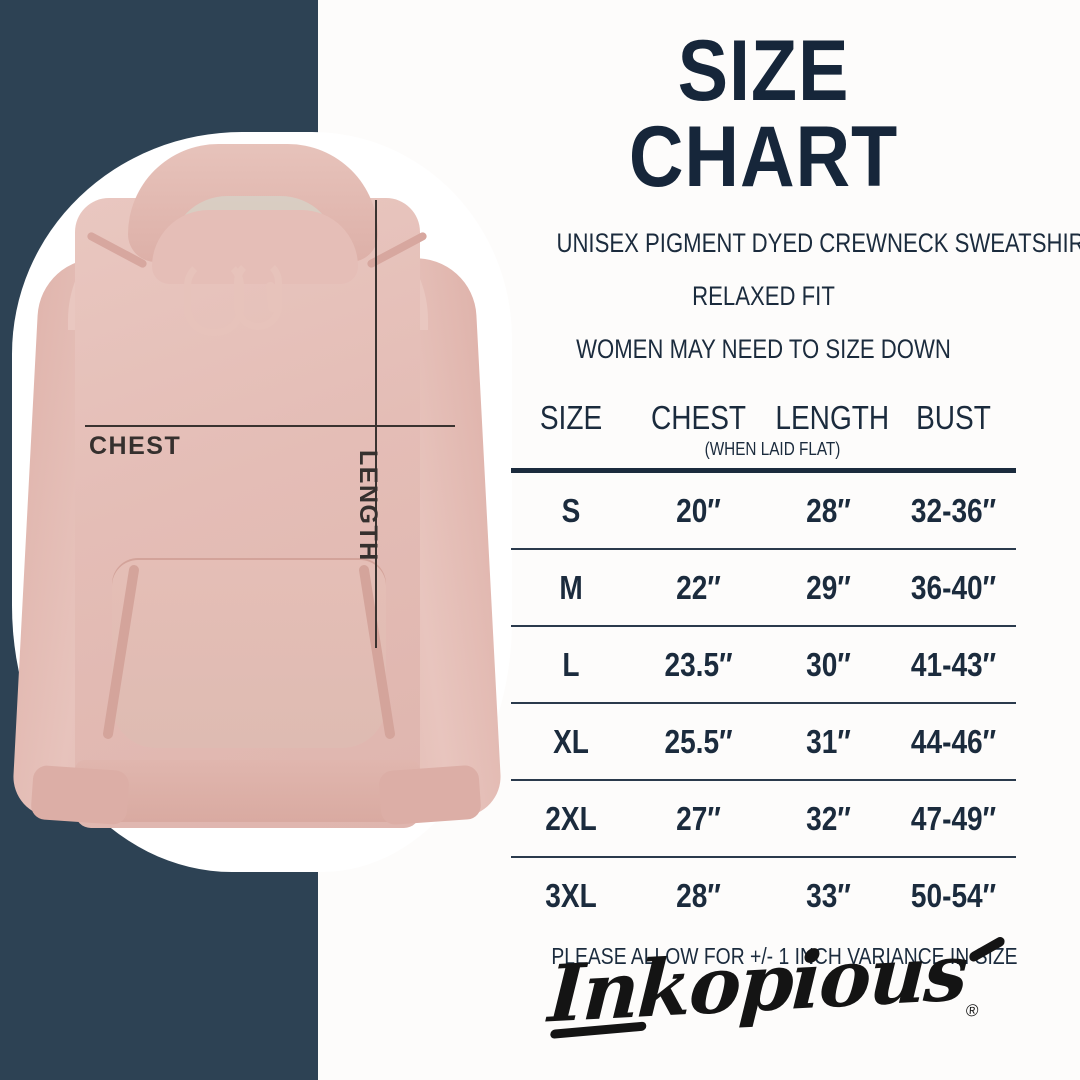  Describe the element at coordinates (698, 741) in the screenshot. I see `cell-chest: 25.5″` at that location.